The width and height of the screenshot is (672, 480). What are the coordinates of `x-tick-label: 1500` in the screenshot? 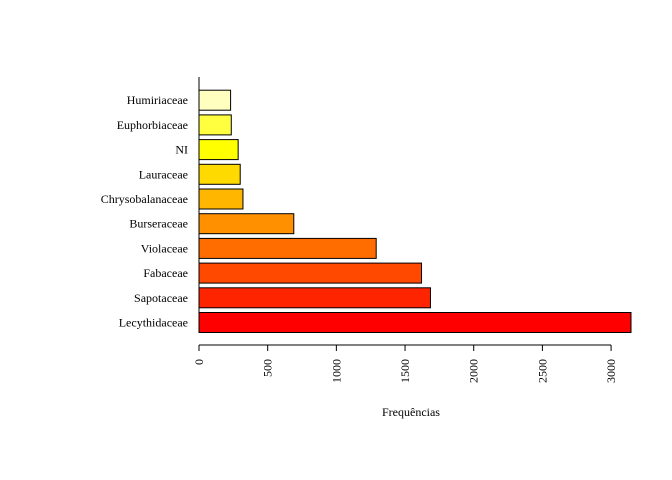 It's located at (405, 371).